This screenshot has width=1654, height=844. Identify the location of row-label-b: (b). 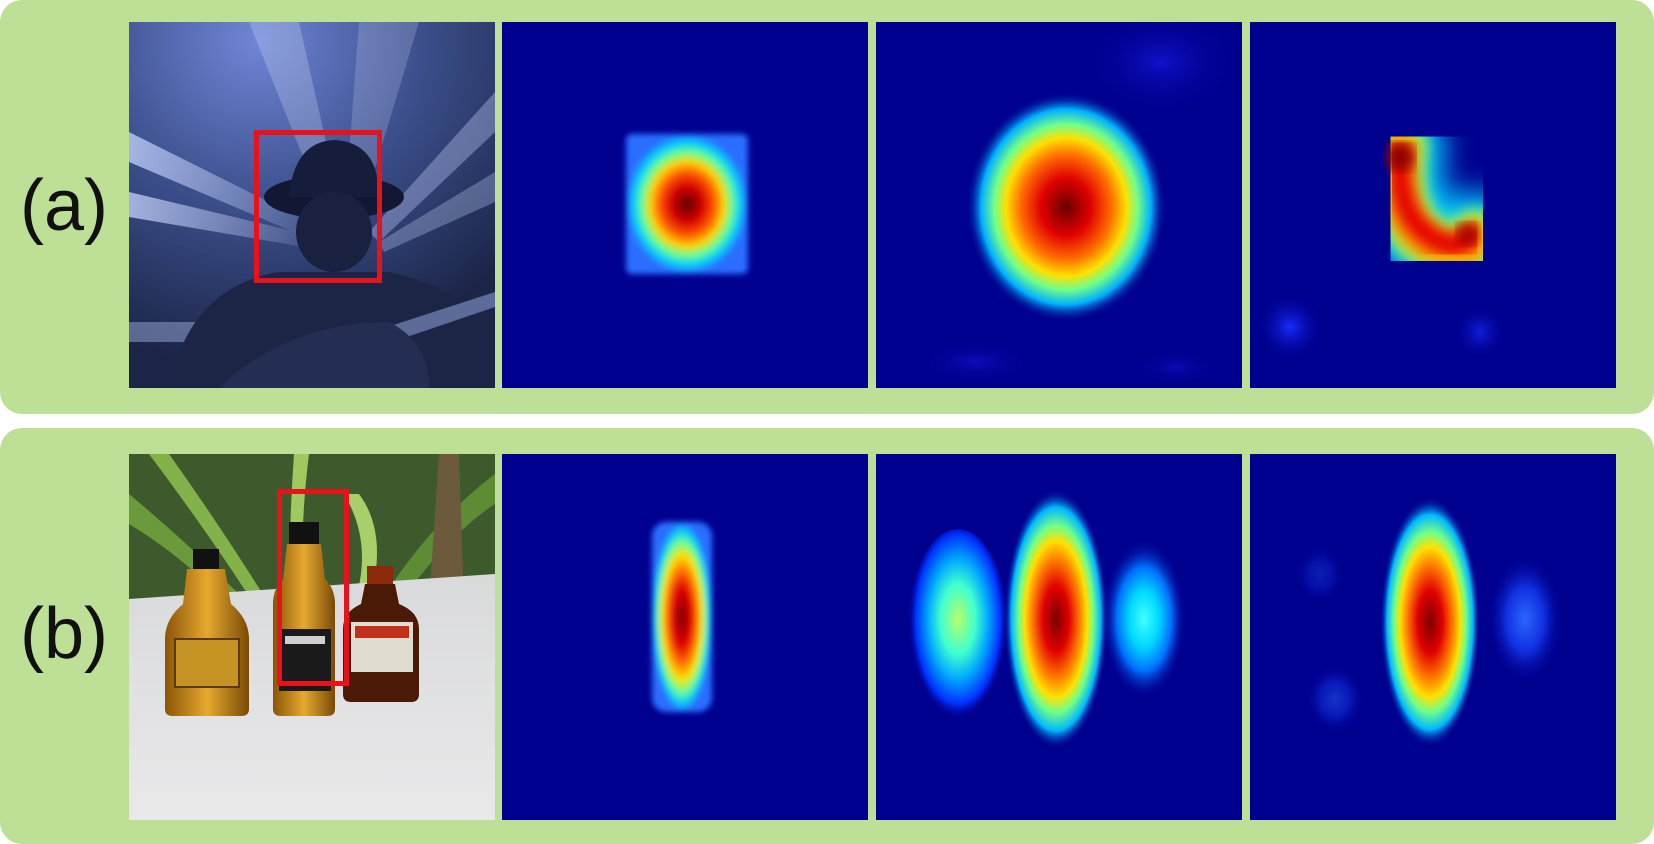
(64, 634).